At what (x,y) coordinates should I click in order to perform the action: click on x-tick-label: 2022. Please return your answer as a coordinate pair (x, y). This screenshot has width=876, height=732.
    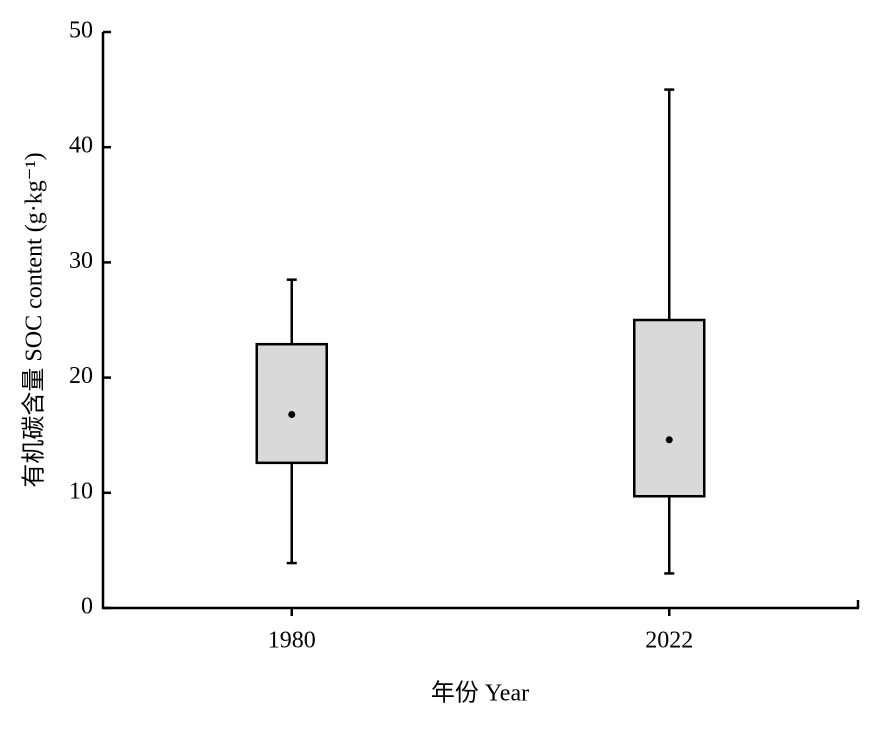
    Looking at the image, I should click on (669, 641).